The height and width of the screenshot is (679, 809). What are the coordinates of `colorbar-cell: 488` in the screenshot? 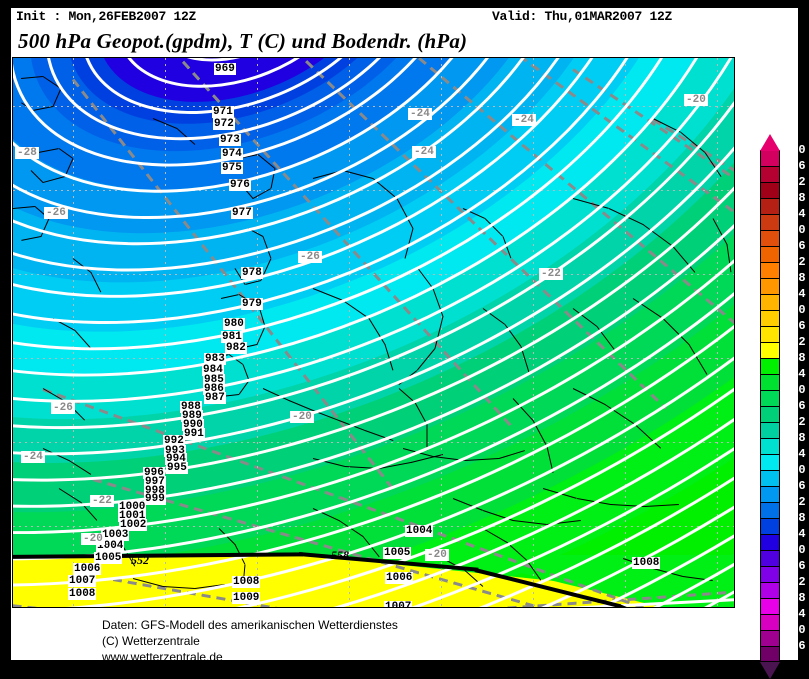 It's located at (783, 603).